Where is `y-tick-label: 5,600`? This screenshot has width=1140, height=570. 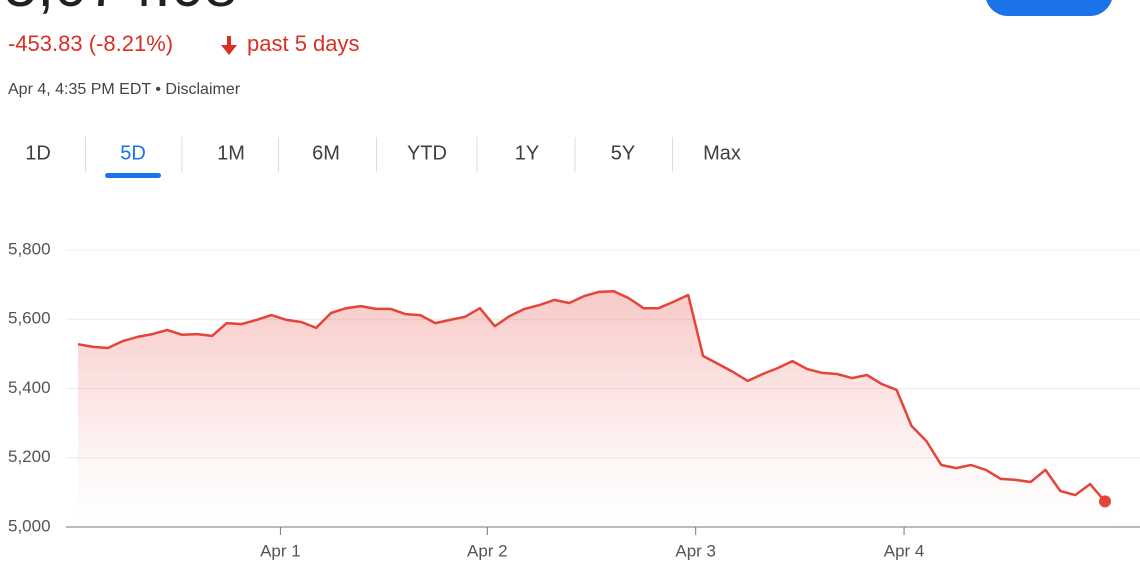
y-tick-label: 5,600 is located at coordinates (29, 318).